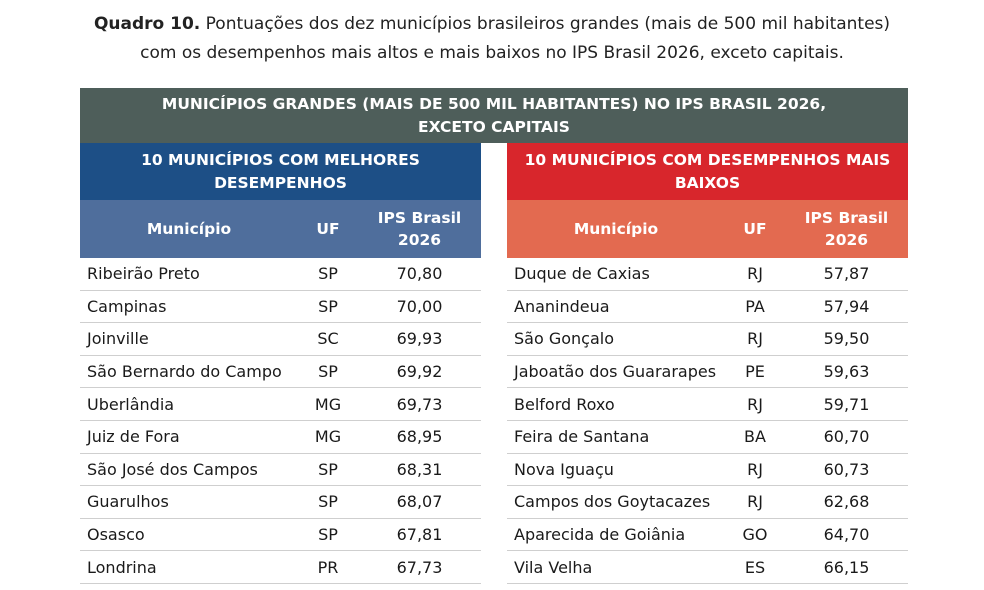 Image resolution: width=984 pixels, height=590 pixels. I want to click on table-row: Joinville SC 69,93, so click(280, 339).